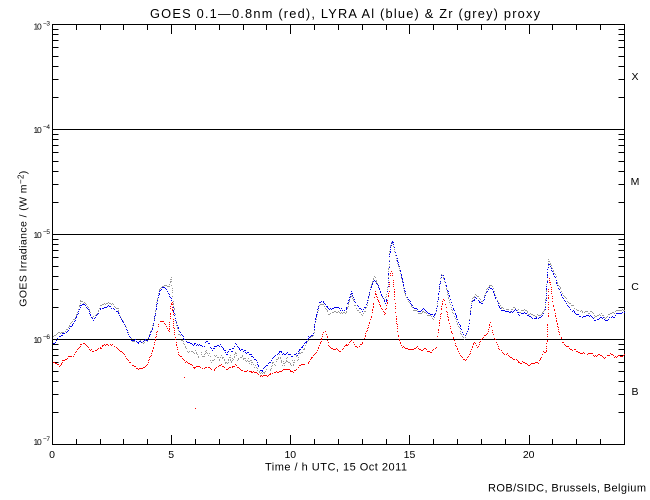  Describe the element at coordinates (52, 455) in the screenshot. I see `svg-text: 0` at that location.